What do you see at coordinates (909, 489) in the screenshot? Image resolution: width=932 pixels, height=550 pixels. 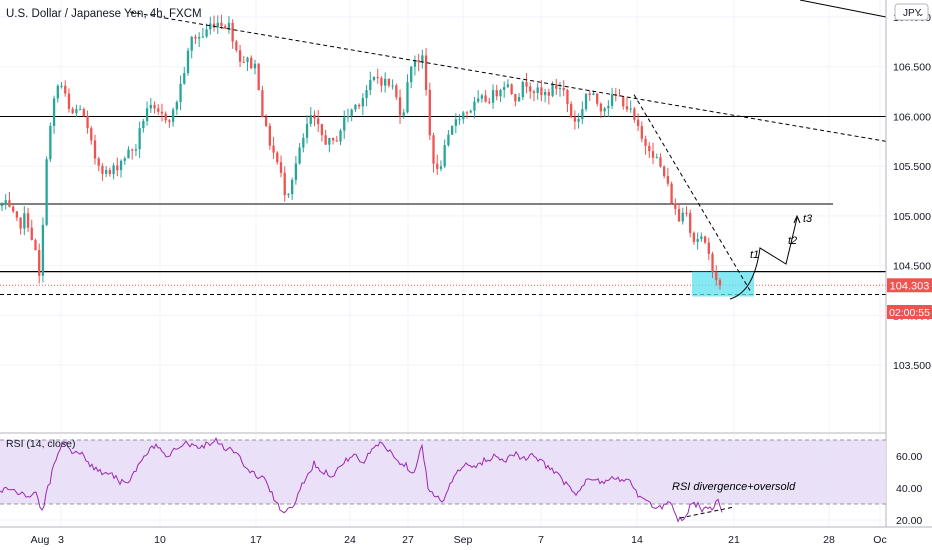 I see `rsi-axis-ticks: 60.00 40.00 20.00` at bounding box center [909, 489].